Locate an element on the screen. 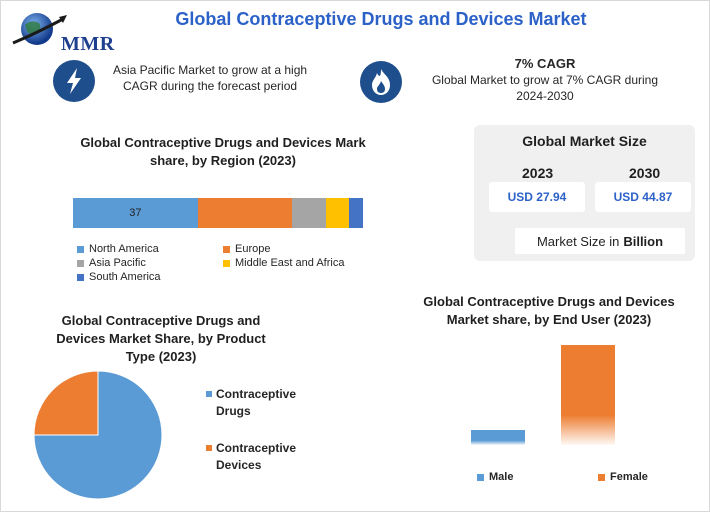 The height and width of the screenshot is (512, 710). cagr-title: 7% CAGR is located at coordinates (545, 63).